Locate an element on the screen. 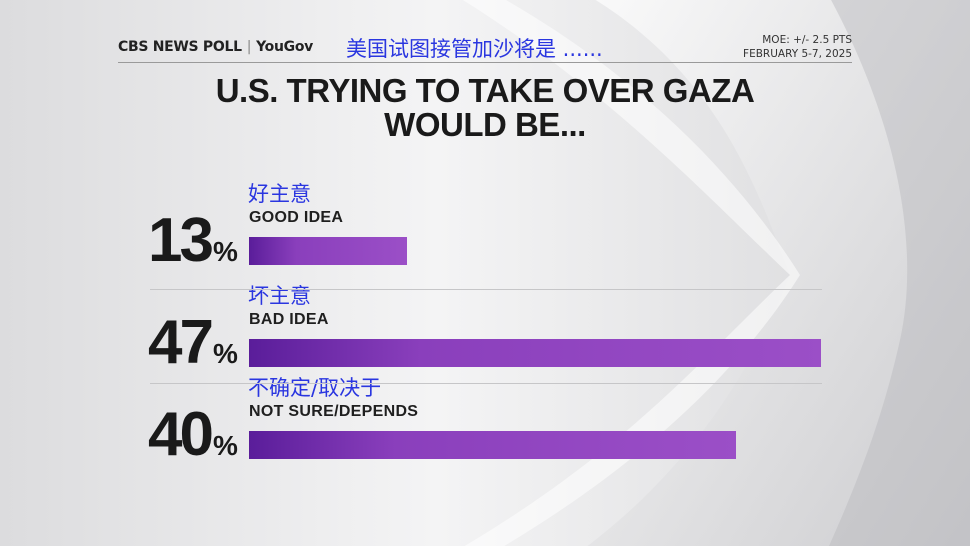 The height and width of the screenshot is (546, 970). brand-partner: YouGov is located at coordinates (284, 47).